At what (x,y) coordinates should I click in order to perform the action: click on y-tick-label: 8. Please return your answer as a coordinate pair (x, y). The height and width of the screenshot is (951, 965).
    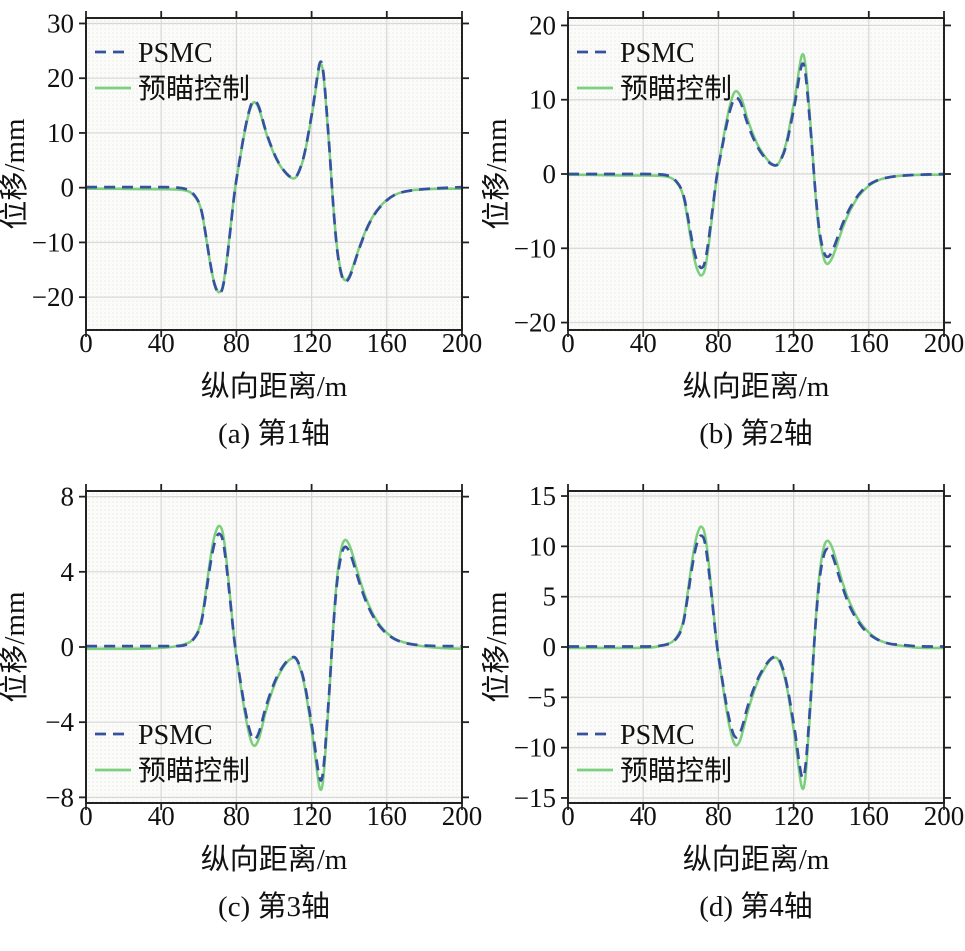
    Looking at the image, I should click on (68, 497).